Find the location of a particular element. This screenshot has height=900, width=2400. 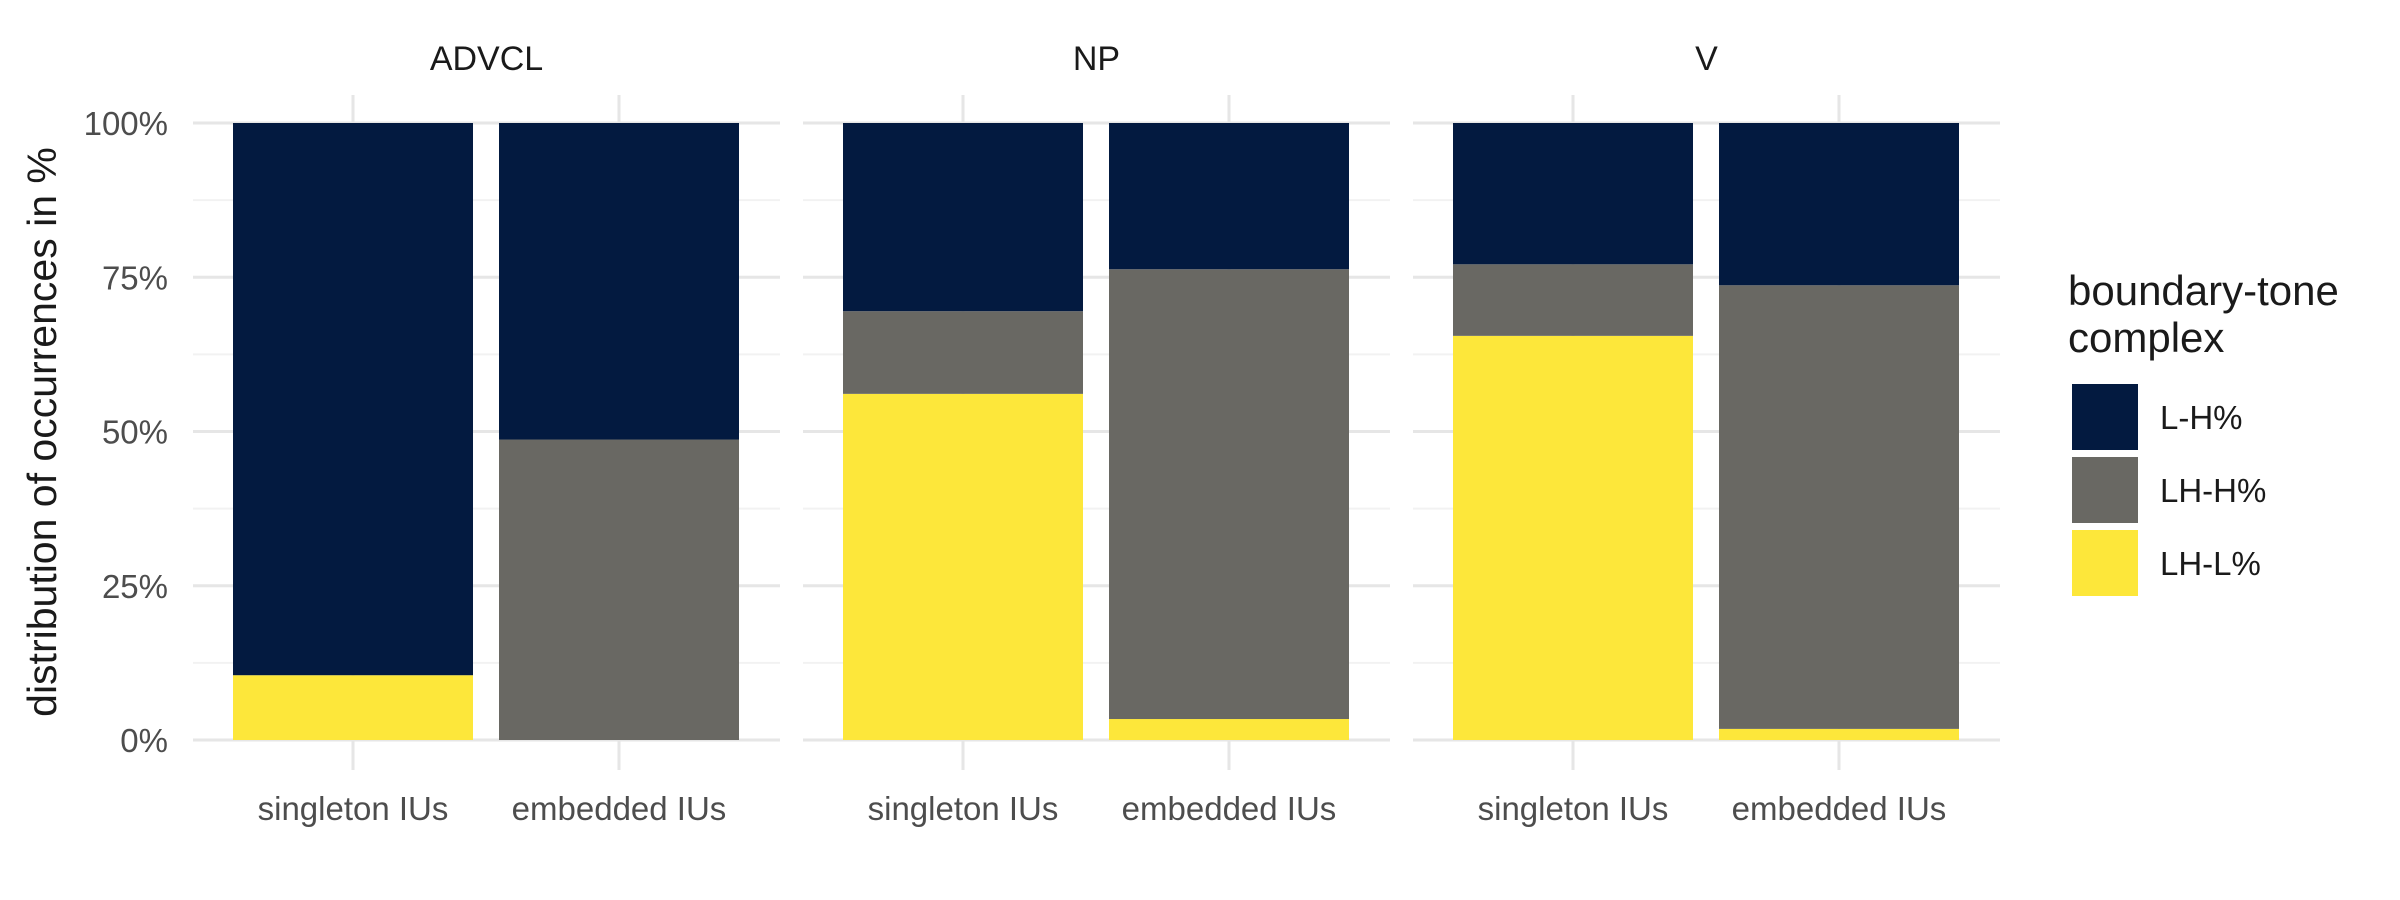

facet-label: V is located at coordinates (1706, 59).